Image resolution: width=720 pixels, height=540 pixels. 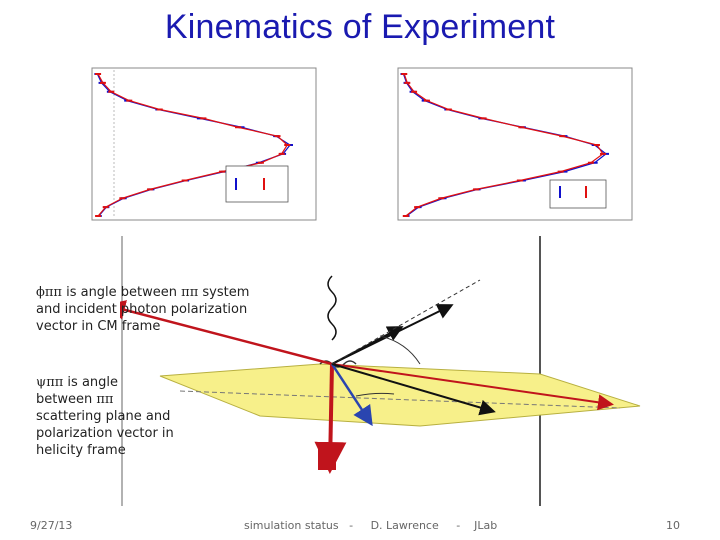 I want to click on phi-angle-arc, so click(x=400, y=350).